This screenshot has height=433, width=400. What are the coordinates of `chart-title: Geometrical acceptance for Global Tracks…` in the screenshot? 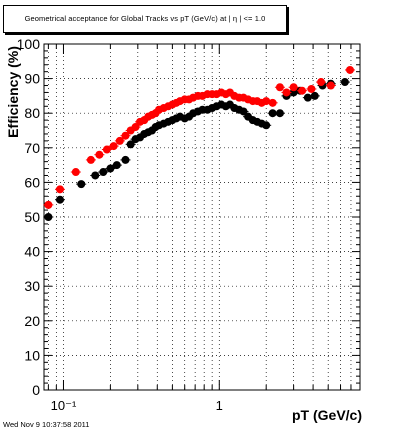 It's located at (145, 18).